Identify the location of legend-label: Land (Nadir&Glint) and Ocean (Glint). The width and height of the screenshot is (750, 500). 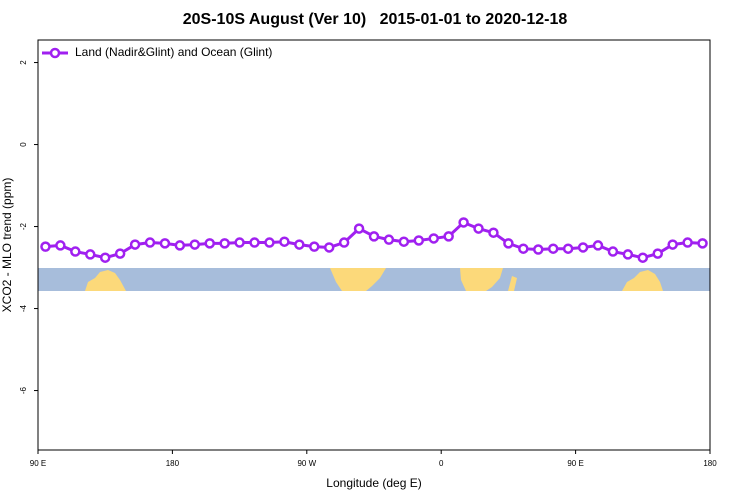
(173, 52).